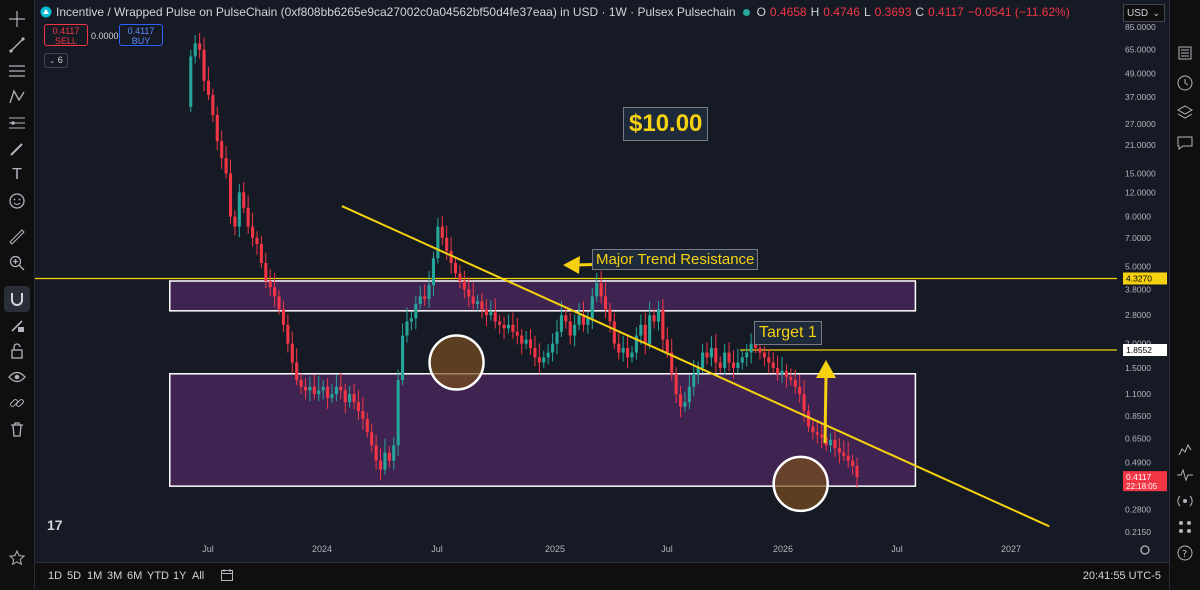 This screenshot has height=590, width=1200. I want to click on text-tool-icon: T, so click(17, 174).